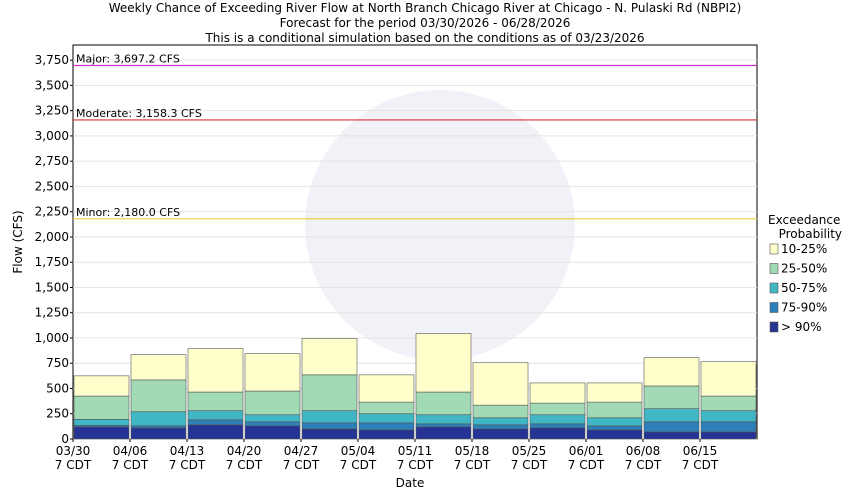 Image resolution: width=850 pixels, height=500 pixels. Describe the element at coordinates (52, 287) in the screenshot. I see `y-tick-label: 1,500` at that location.